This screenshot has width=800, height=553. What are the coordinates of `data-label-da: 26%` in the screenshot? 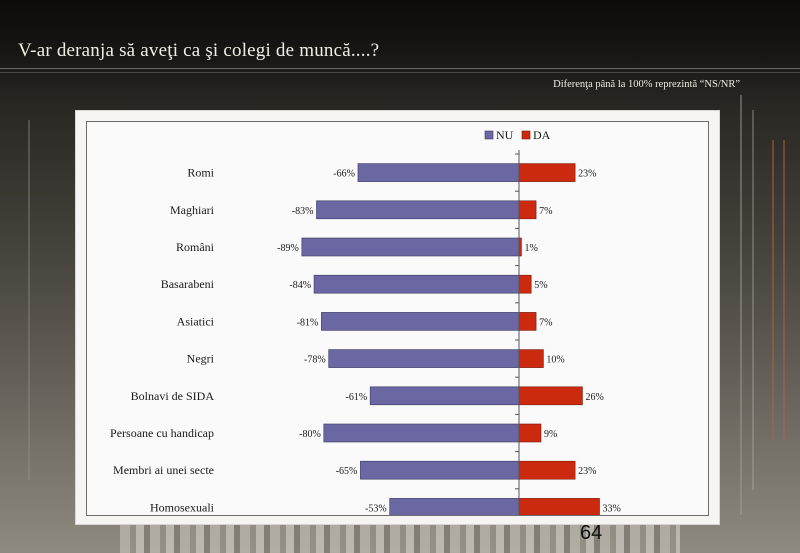 It's located at (594, 397).